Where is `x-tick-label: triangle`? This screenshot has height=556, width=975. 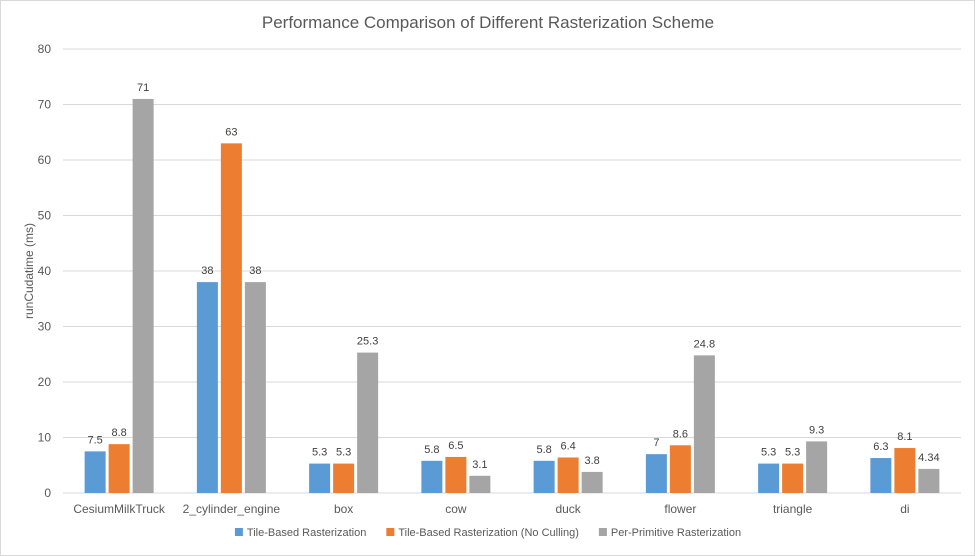
x-tick-label: triangle is located at coordinates (793, 509).